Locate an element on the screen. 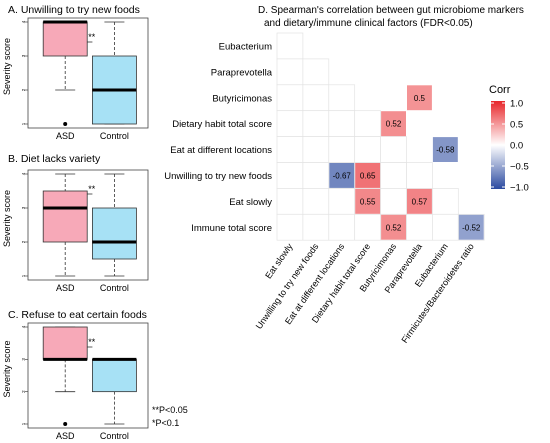 The width and height of the screenshot is (550, 443). corr-cell-label: 0.65 is located at coordinates (368, 175).